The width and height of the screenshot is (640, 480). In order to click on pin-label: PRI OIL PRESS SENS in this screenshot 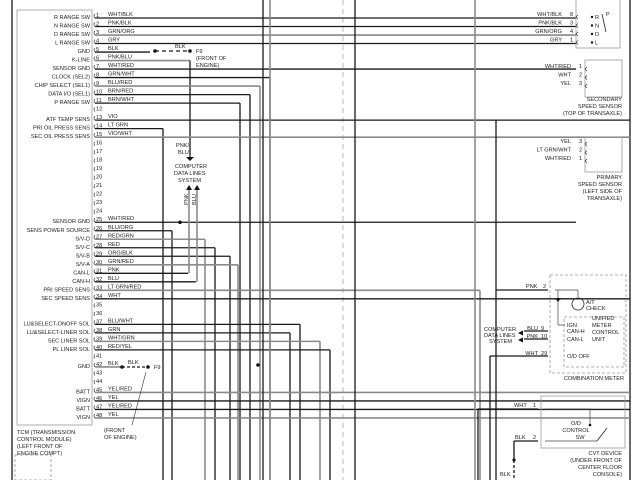, I will do `click(61, 129)`.